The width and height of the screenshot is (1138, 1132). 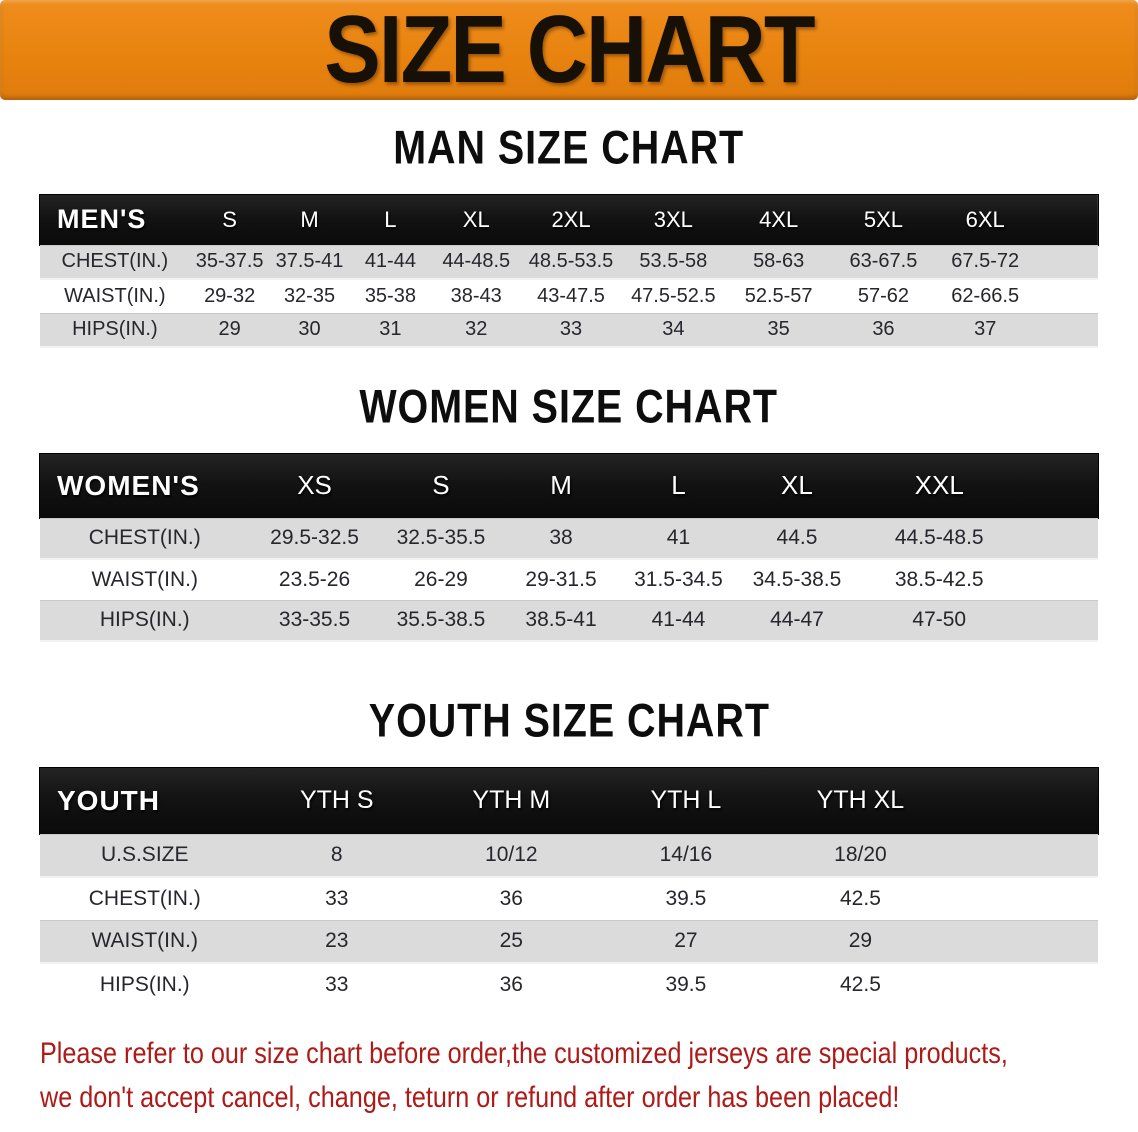 What do you see at coordinates (229, 330) in the screenshot?
I see `size-value-cell: 29` at bounding box center [229, 330].